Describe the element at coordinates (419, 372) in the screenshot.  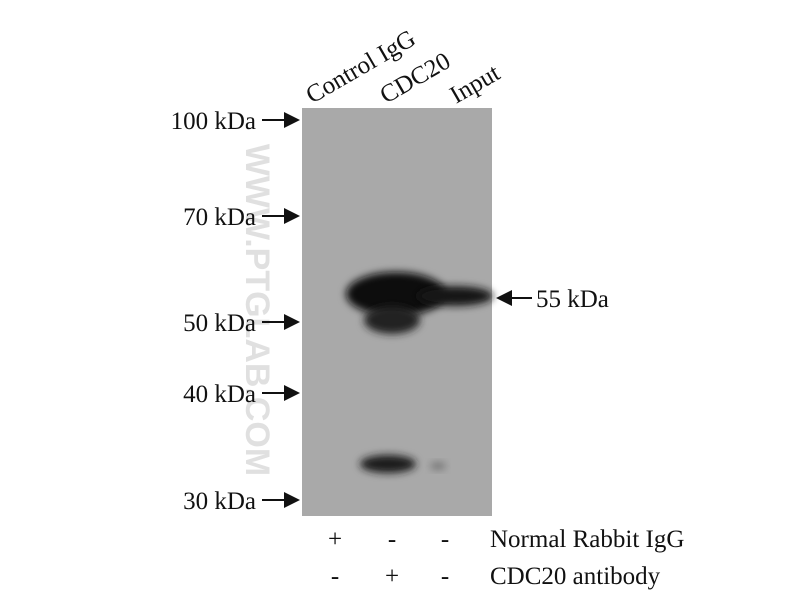
I see `bands` at that location.